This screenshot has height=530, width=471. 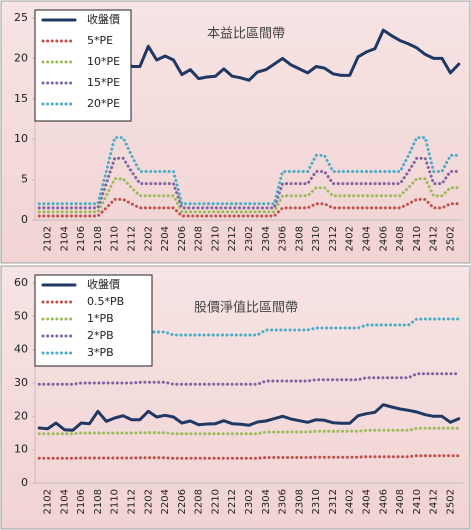 What do you see at coordinates (24, 179) in the screenshot?
I see `y-tick-label: 5` at bounding box center [24, 179].